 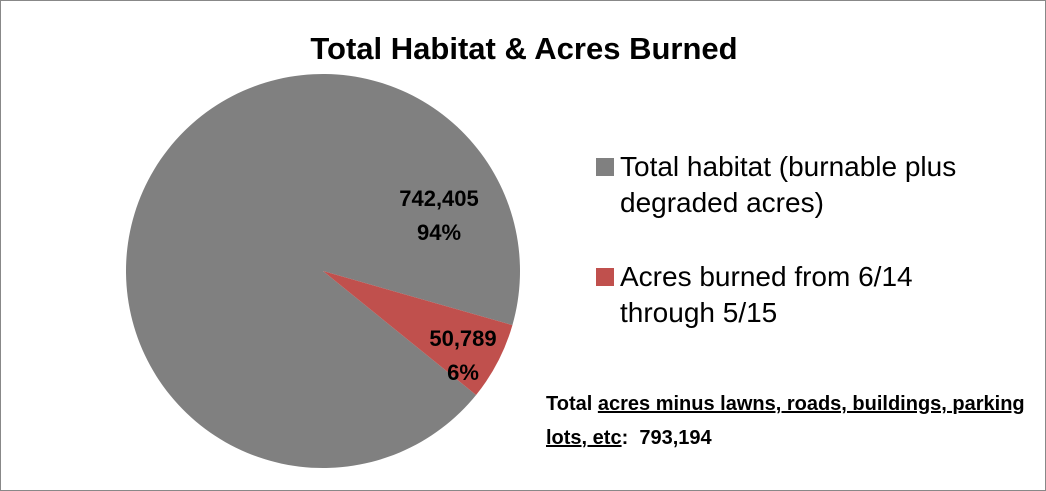 I want to click on pie-slice, so click(x=418, y=333).